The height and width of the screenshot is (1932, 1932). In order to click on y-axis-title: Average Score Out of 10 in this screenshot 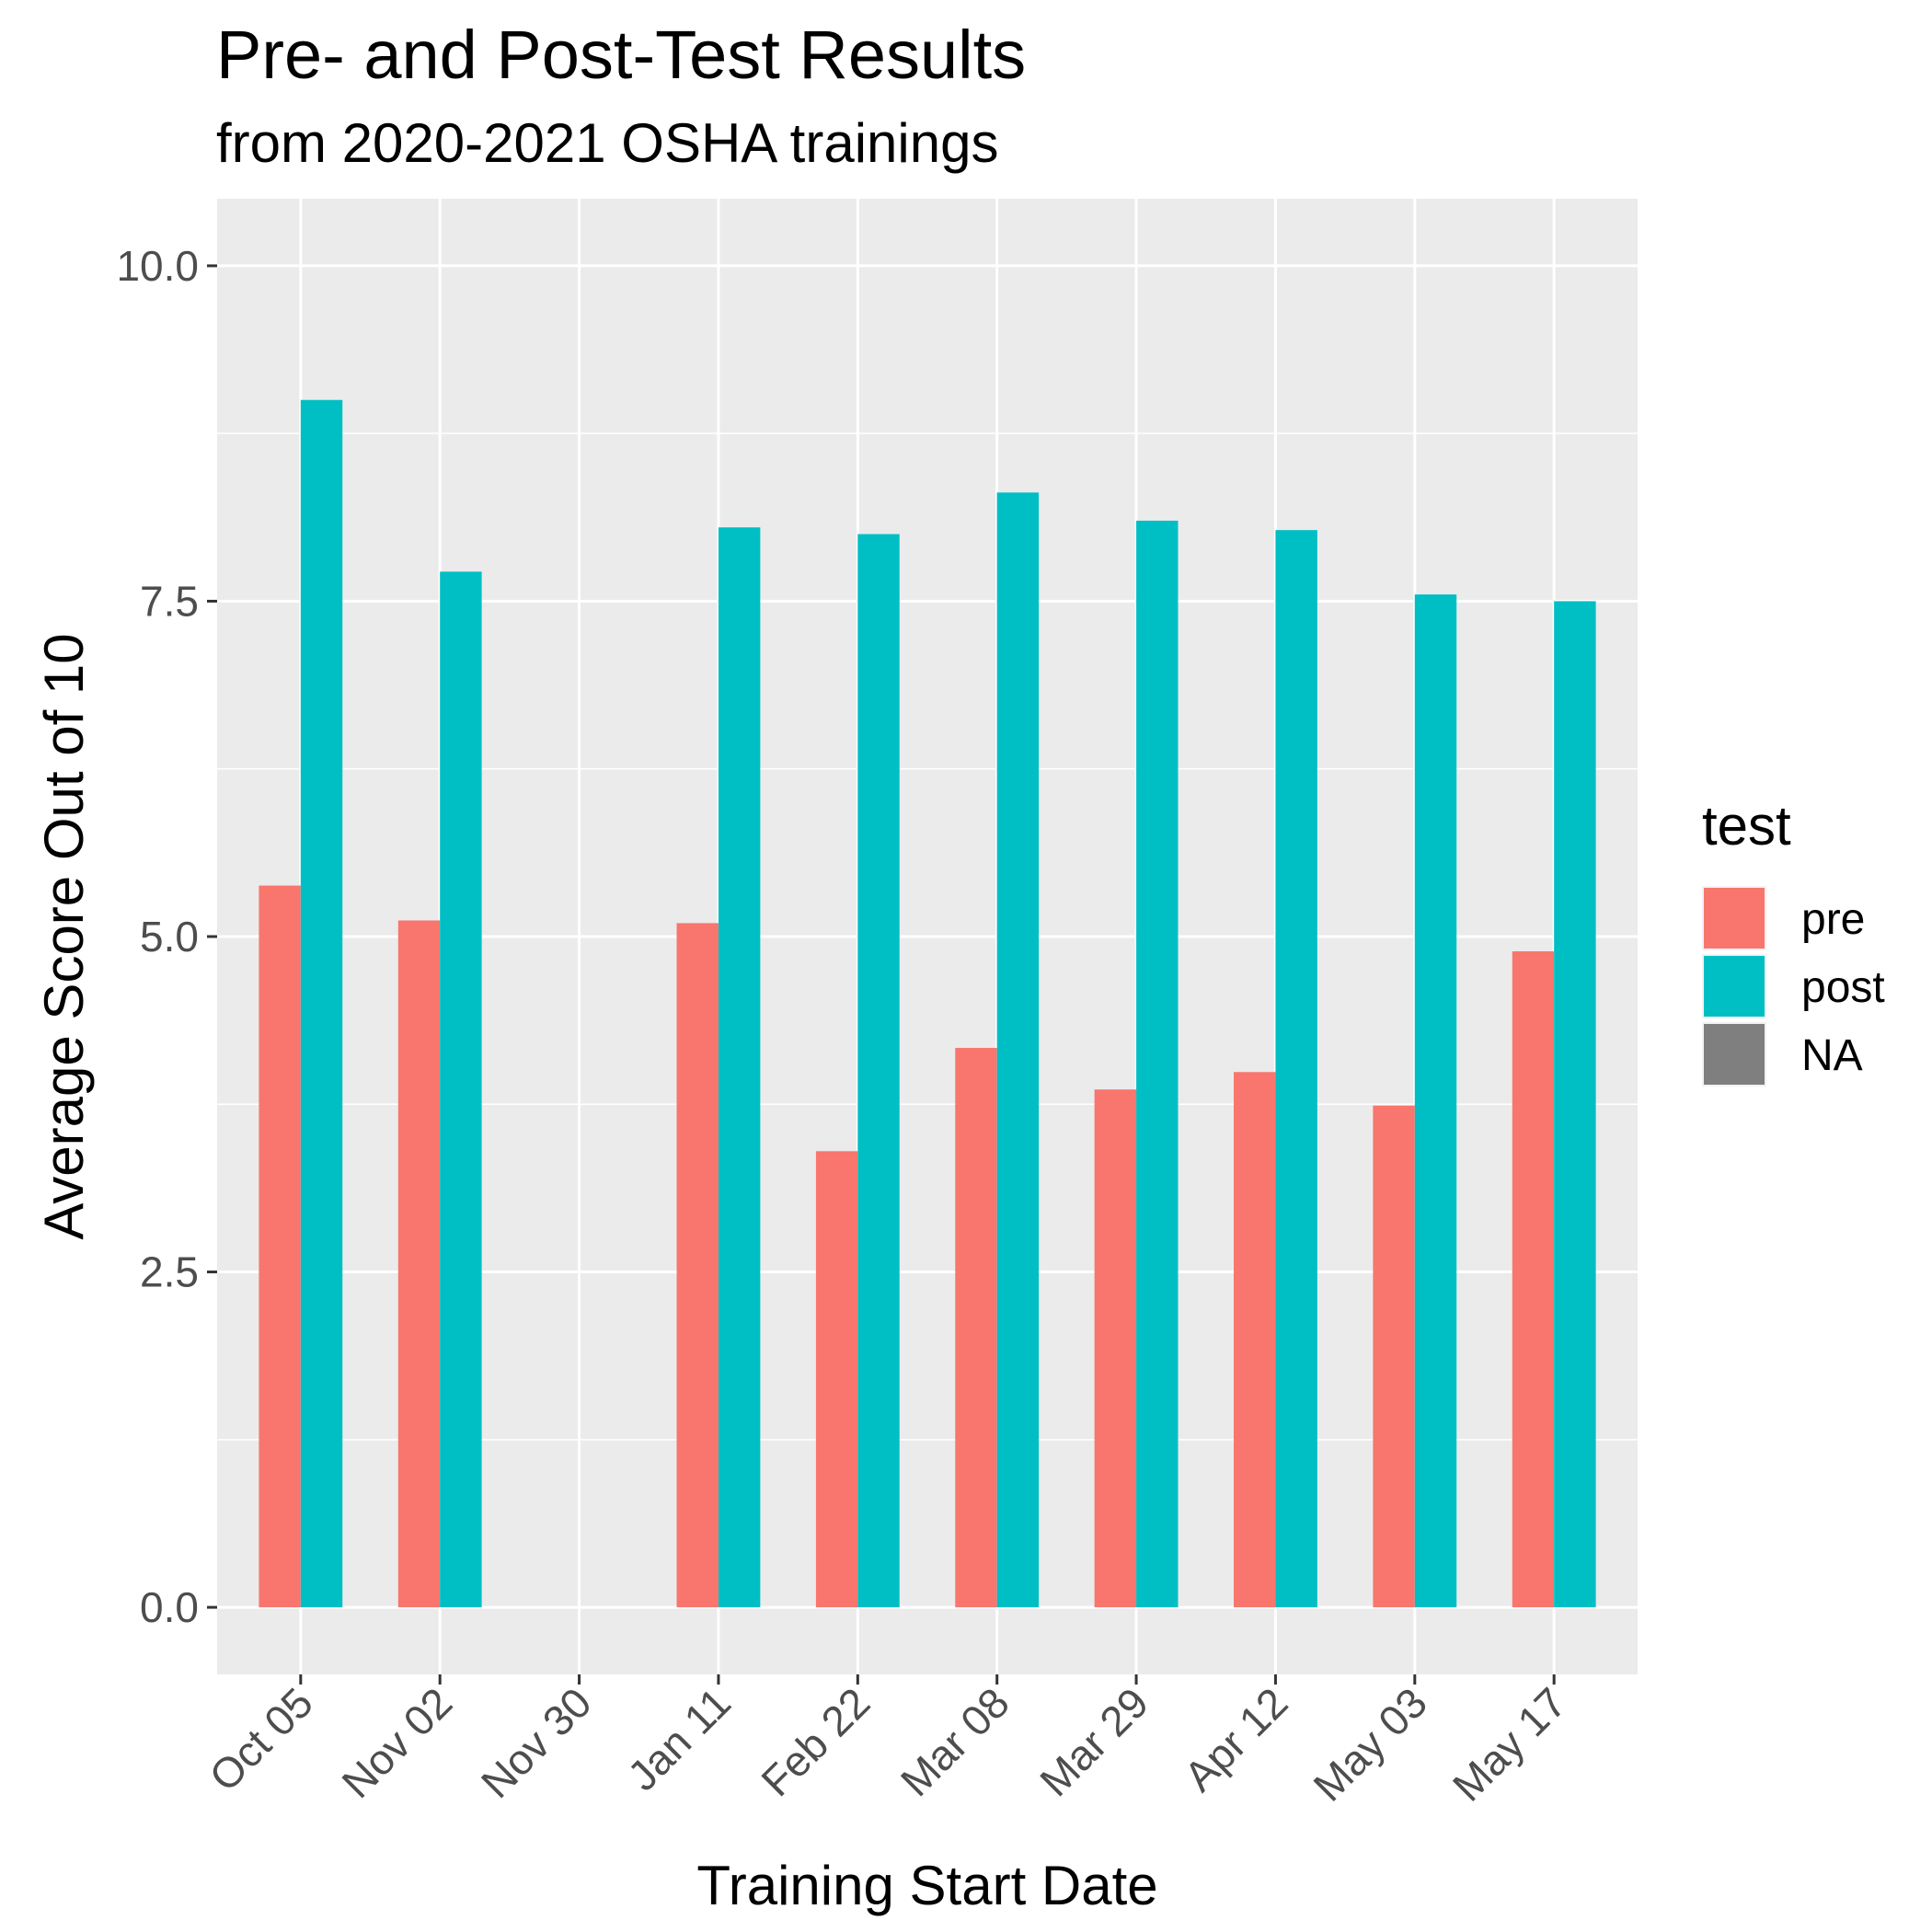, I will do `click(64, 936)`.